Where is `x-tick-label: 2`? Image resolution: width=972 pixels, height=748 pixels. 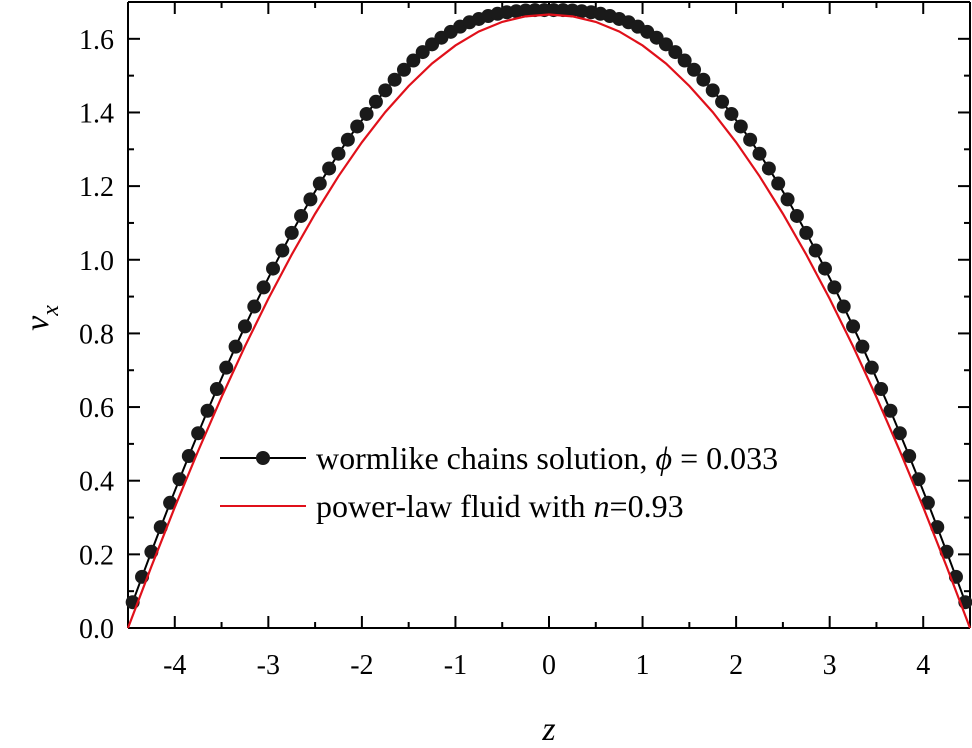
x-tick-label: 2 is located at coordinates (736, 665).